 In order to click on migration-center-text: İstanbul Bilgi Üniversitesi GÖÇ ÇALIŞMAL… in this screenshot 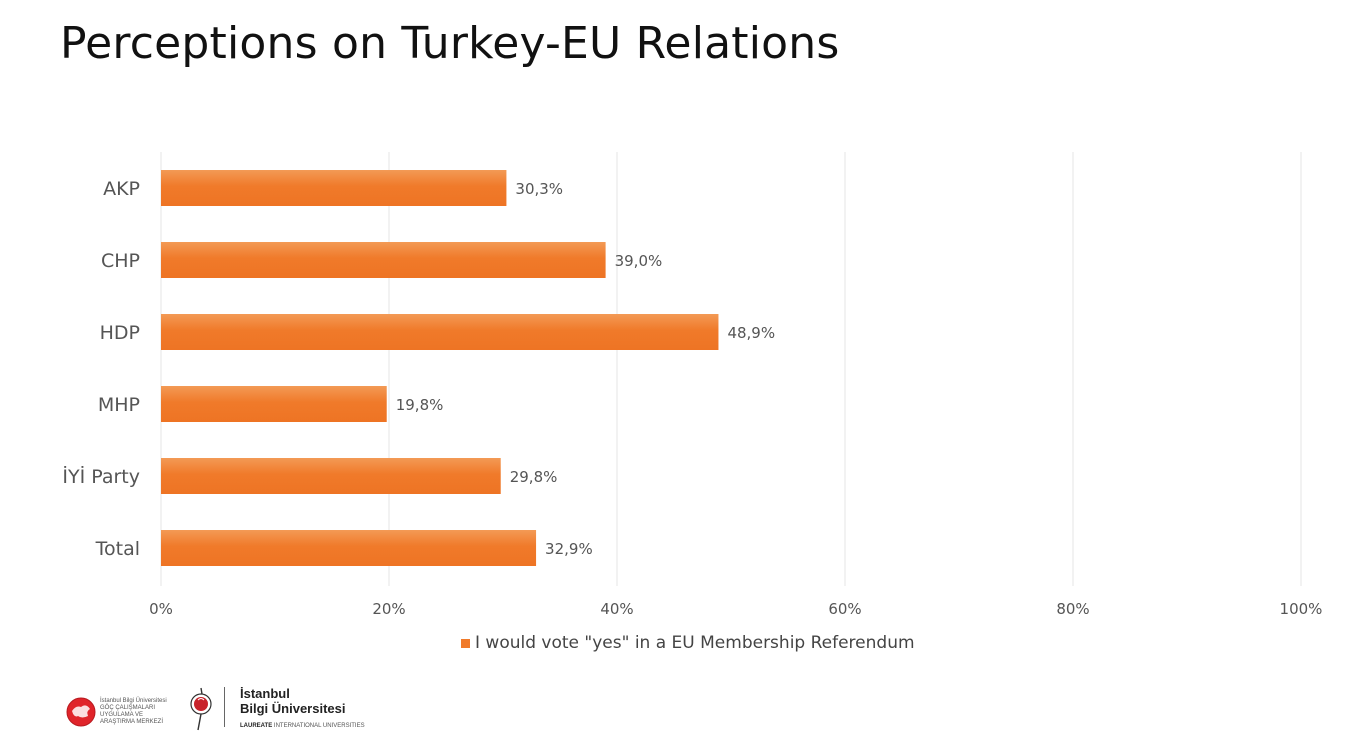, I will do `click(133, 711)`.